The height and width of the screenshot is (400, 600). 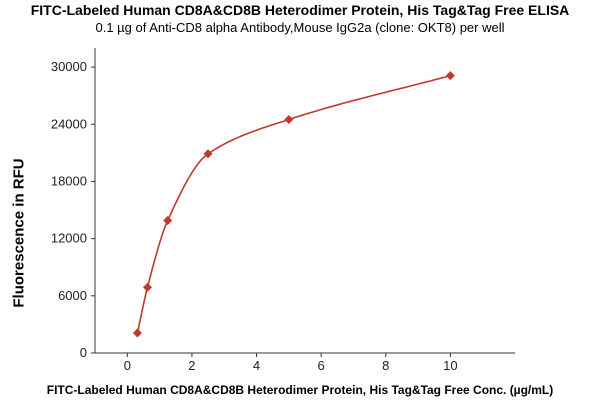 What do you see at coordinates (385, 365) in the screenshot?
I see `x-tick-label: 8` at bounding box center [385, 365].